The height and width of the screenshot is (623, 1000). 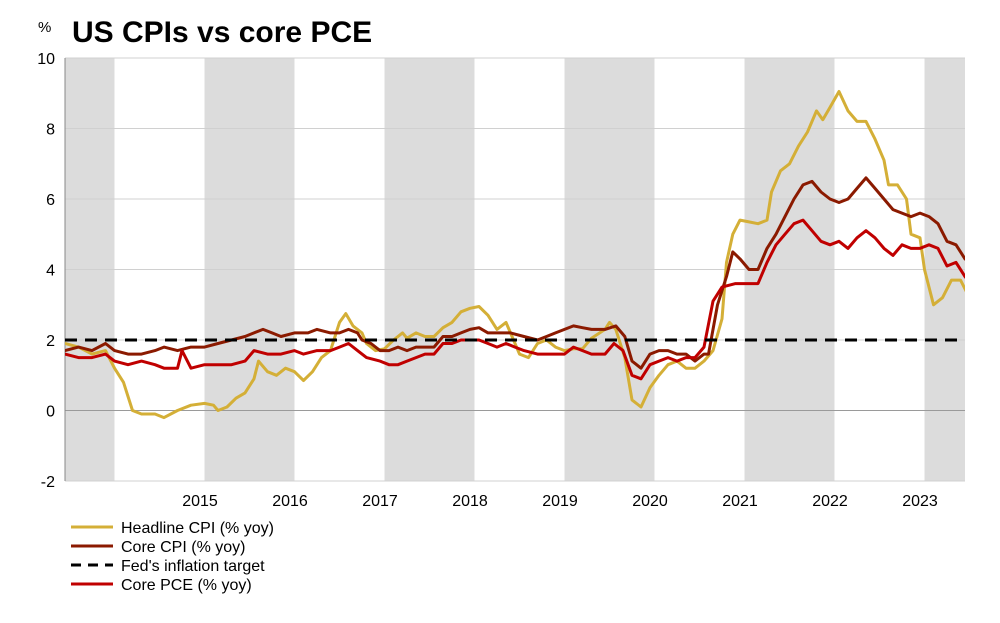 What do you see at coordinates (193, 566) in the screenshot?
I see `legend-label: Fed's inflation target` at bounding box center [193, 566].